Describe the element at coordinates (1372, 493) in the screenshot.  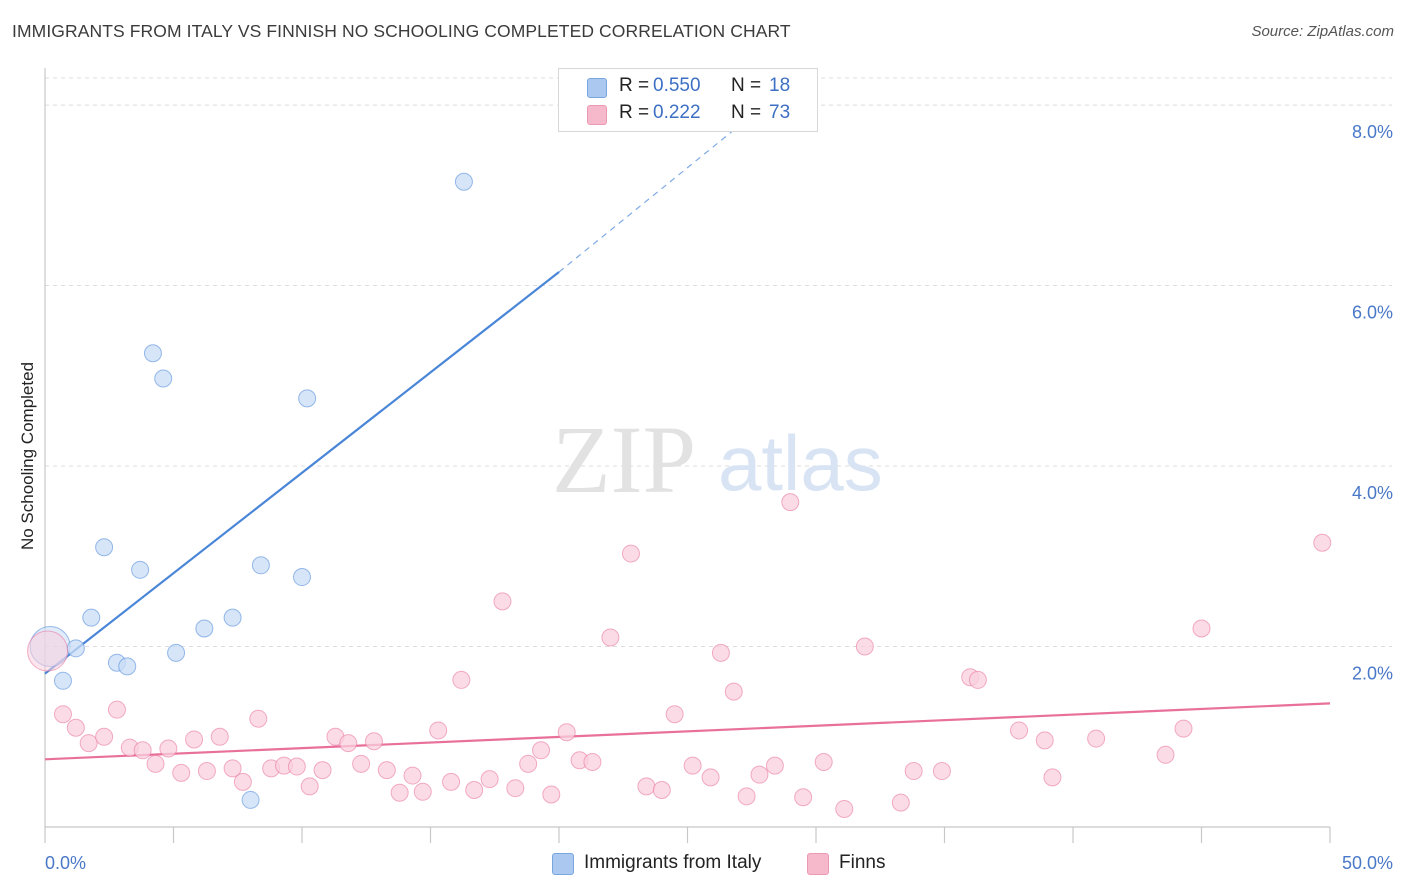
I see `y-tick-label: 4.0%` at that location.